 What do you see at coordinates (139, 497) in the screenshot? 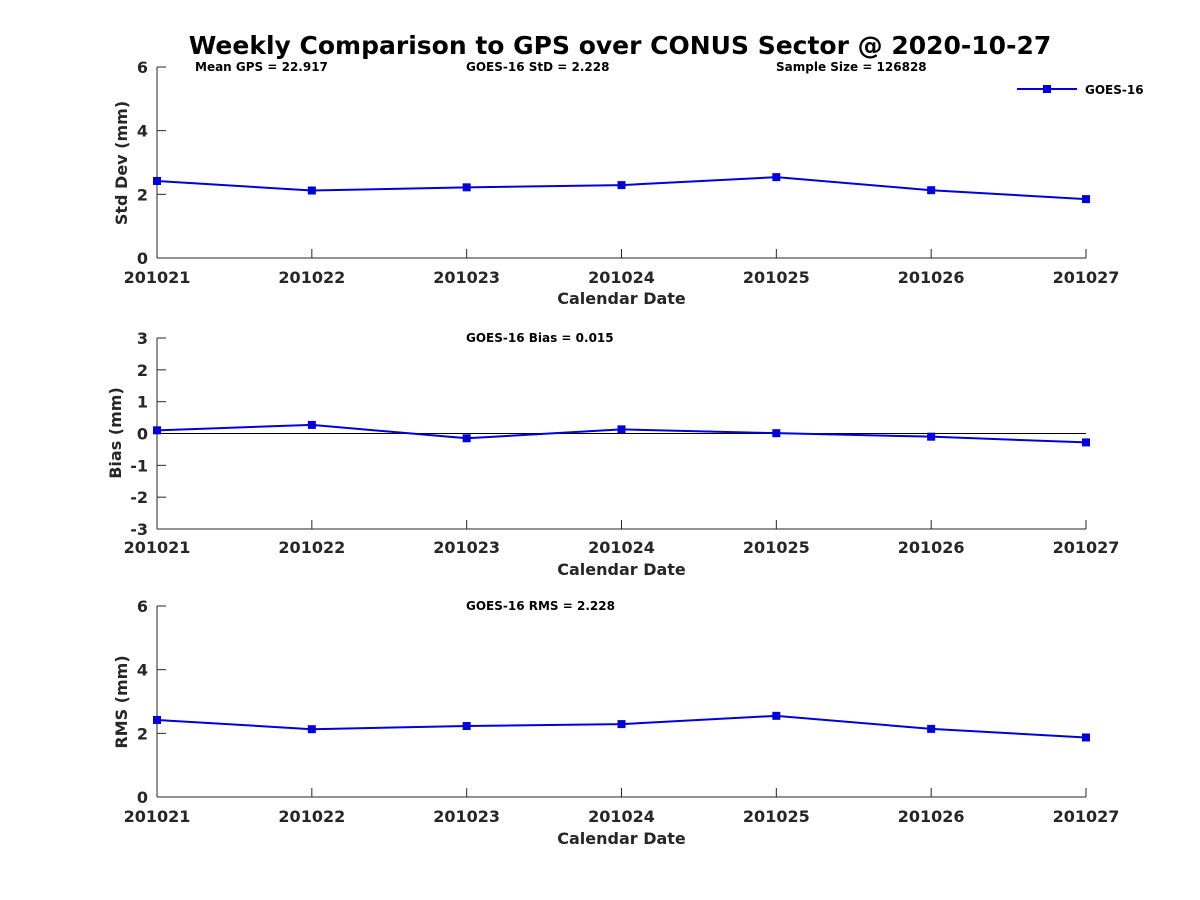
I see `y-tick-label: -2` at bounding box center [139, 497].